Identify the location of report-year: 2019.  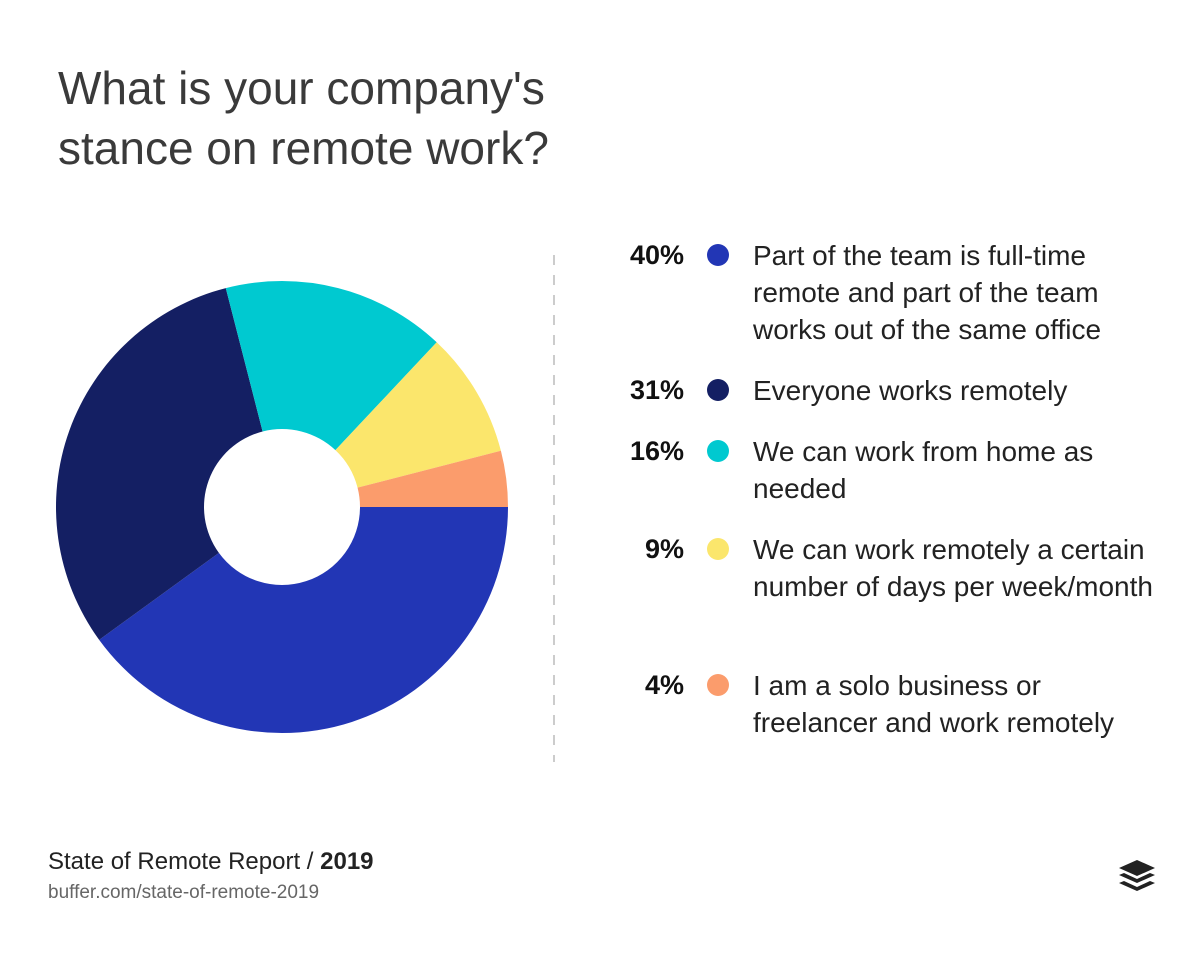
(347, 861).